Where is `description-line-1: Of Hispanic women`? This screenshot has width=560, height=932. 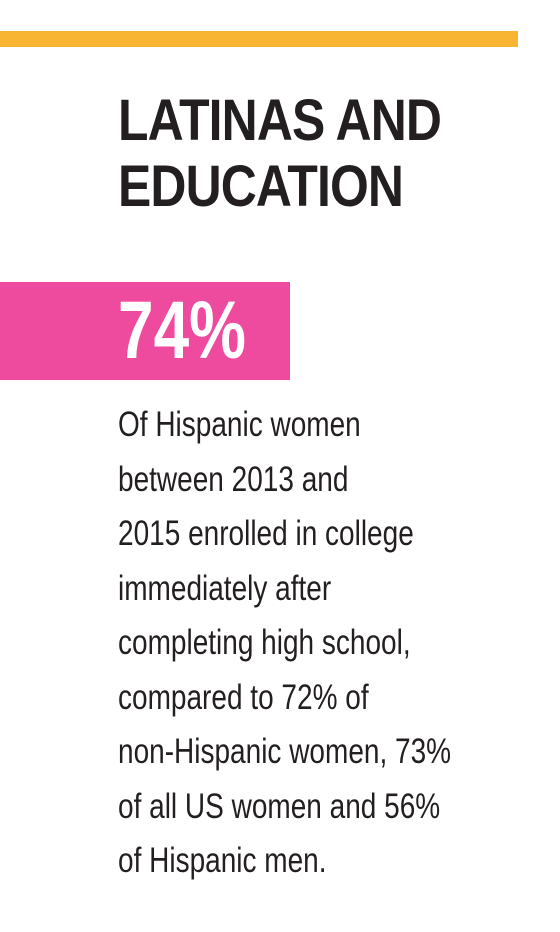 description-line-1: Of Hispanic women is located at coordinates (239, 424).